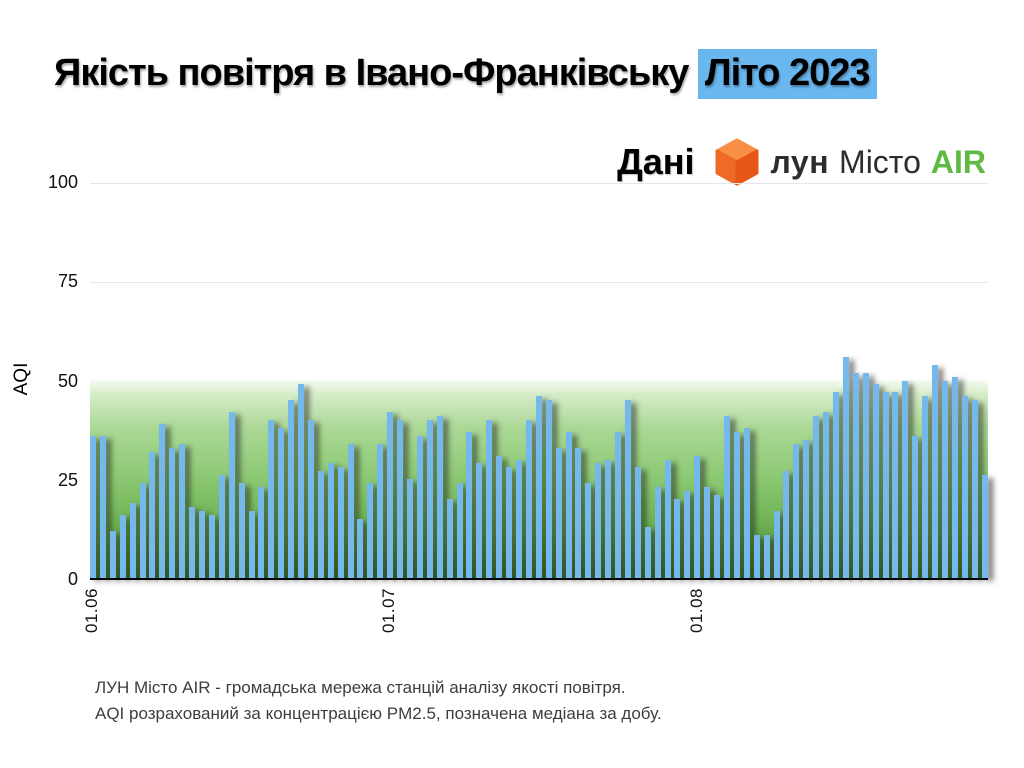 The image size is (1024, 768). I want to click on y-tick-75: 75, so click(67, 281).